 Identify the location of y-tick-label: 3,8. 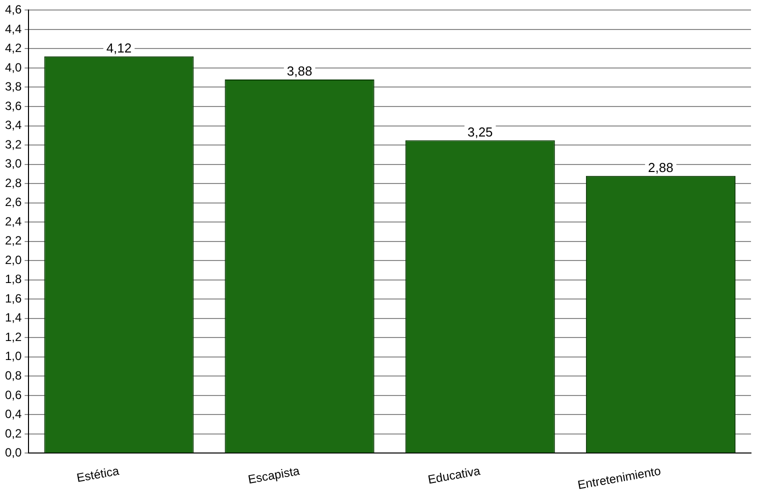
(13, 87).